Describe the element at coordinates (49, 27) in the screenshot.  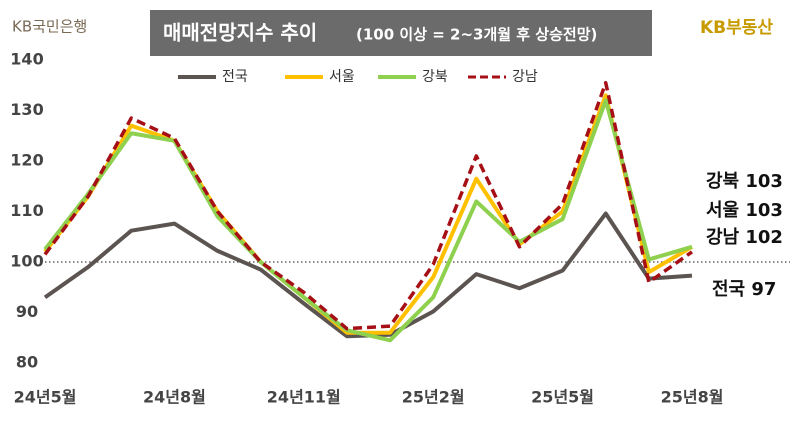
I see `brand-left: KB국민은행` at that location.